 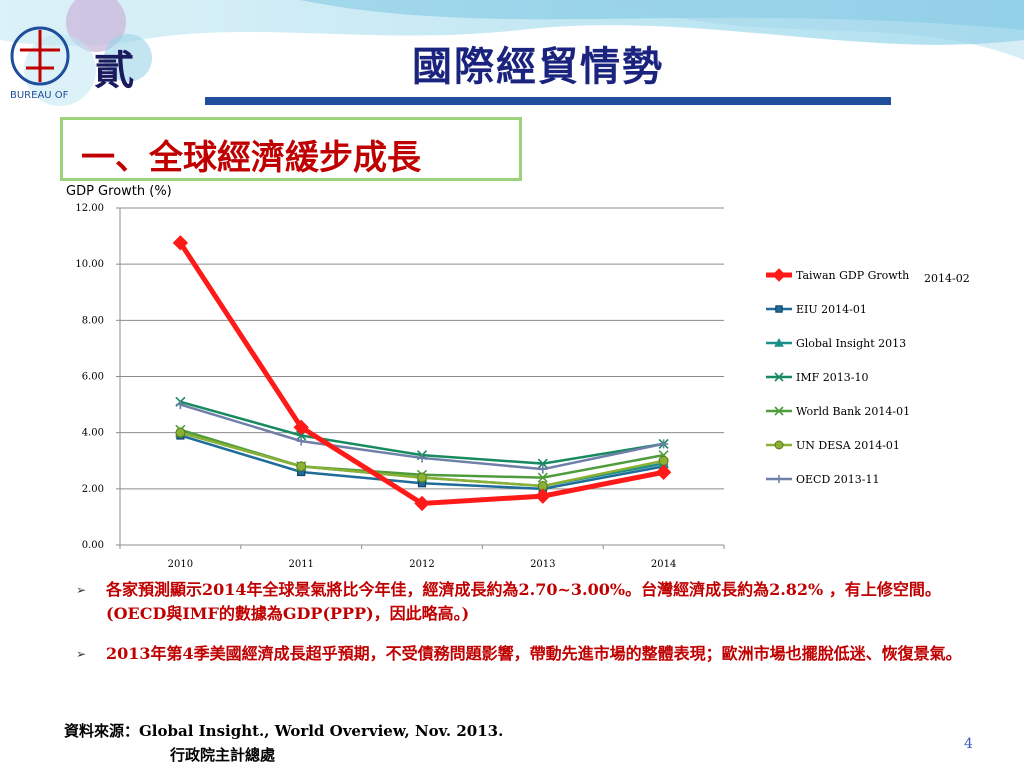 I want to click on y-tick-label: 12.00, so click(x=89, y=208).